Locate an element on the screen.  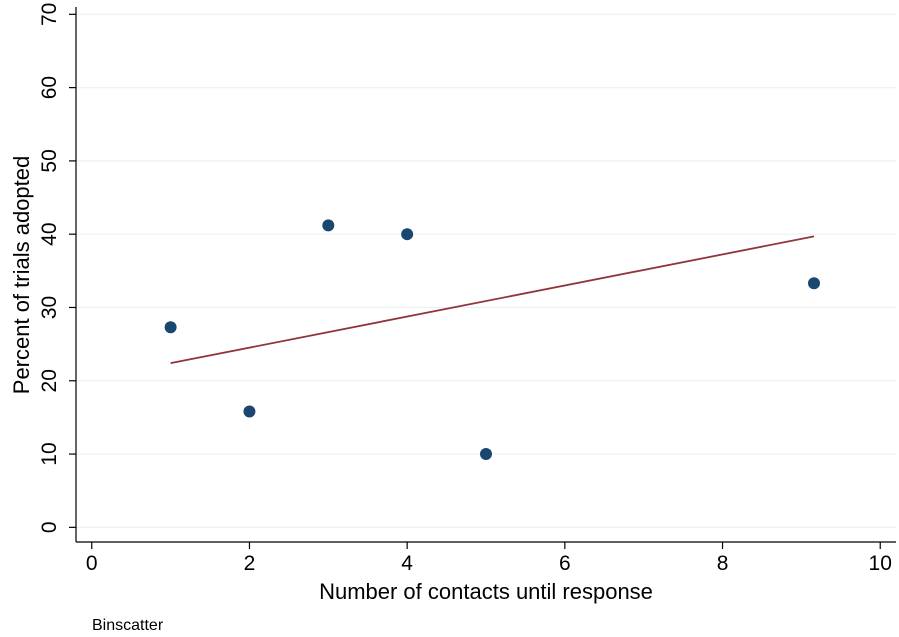
x-tick-label-4: 4 is located at coordinates (407, 563).